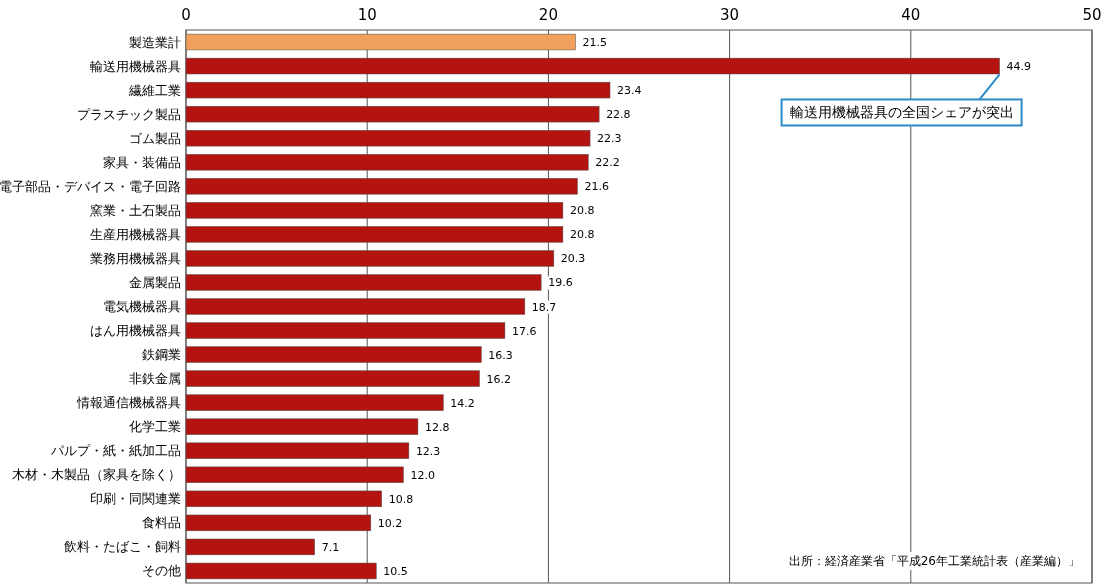  I want to click on y-tick-label: 業務用機械器具, so click(135, 258).